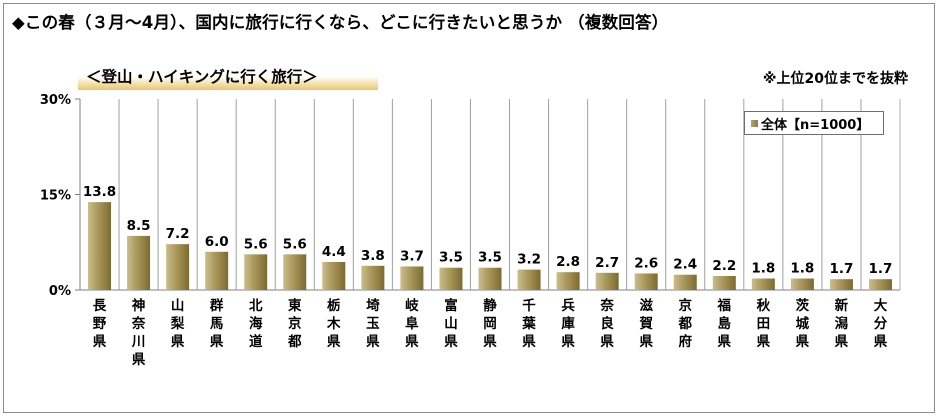 The height and width of the screenshot is (418, 940). I want to click on category-label: 神奈川県, so click(138, 332).